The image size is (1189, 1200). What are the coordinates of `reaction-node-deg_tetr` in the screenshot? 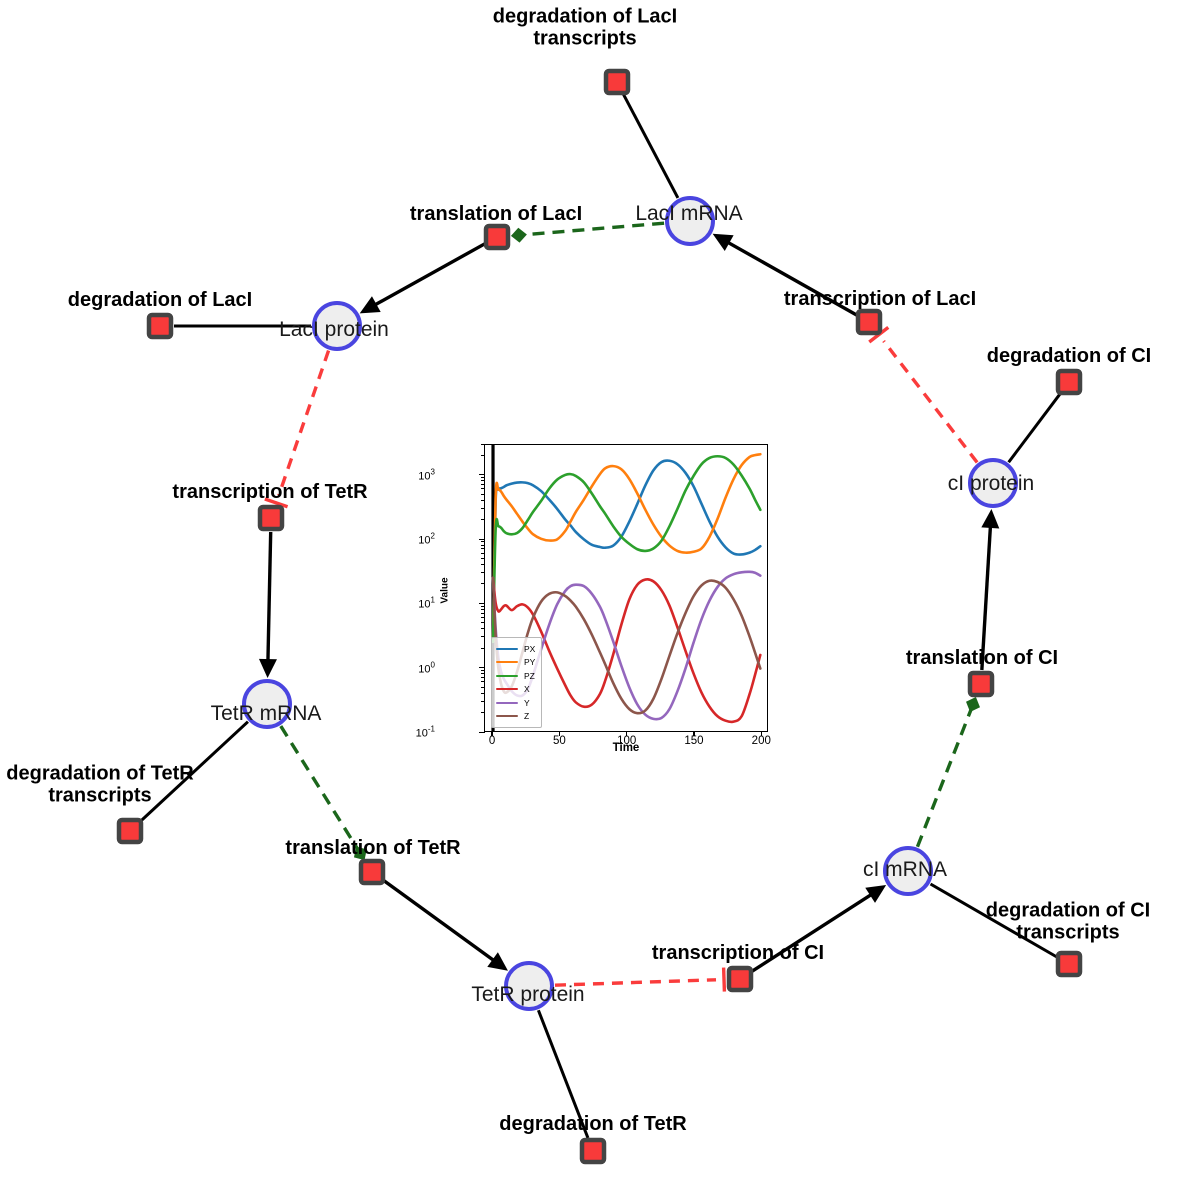 It's located at (593, 1151).